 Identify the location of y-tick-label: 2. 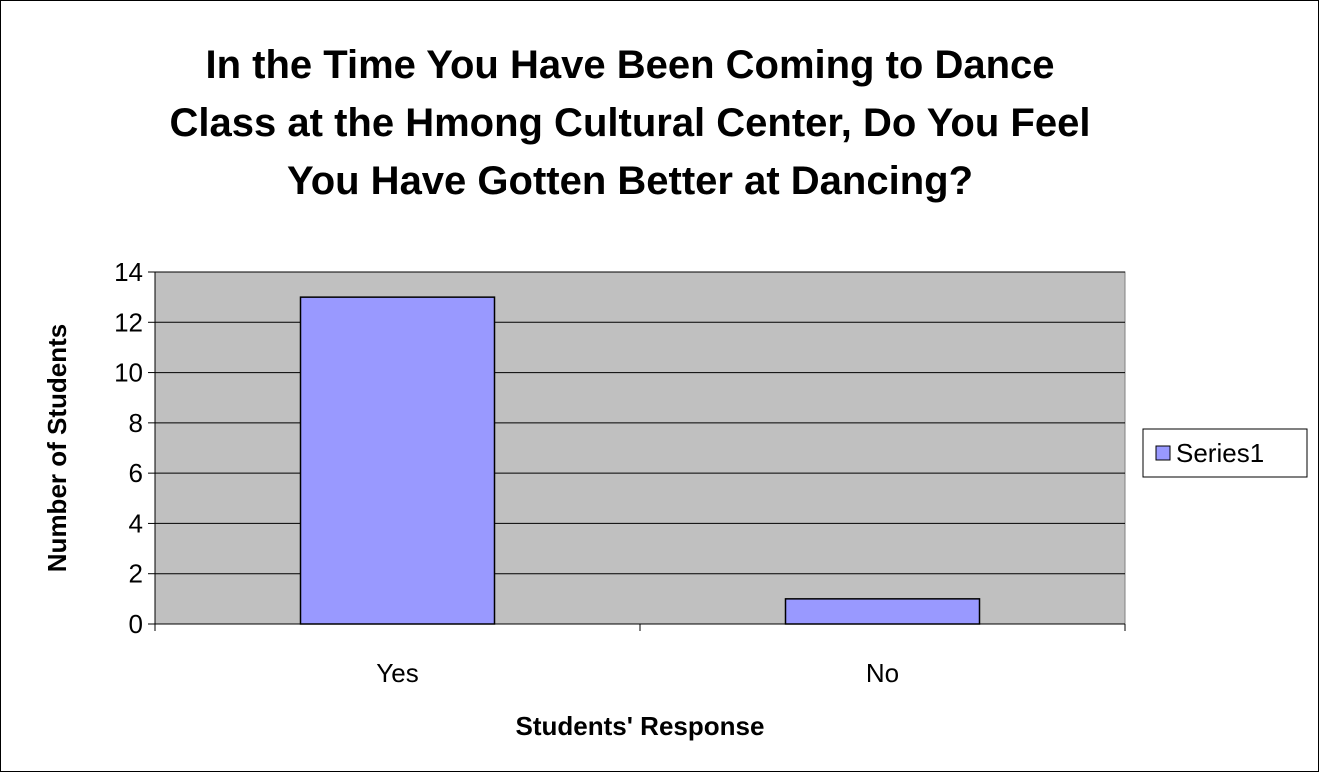
(136, 574).